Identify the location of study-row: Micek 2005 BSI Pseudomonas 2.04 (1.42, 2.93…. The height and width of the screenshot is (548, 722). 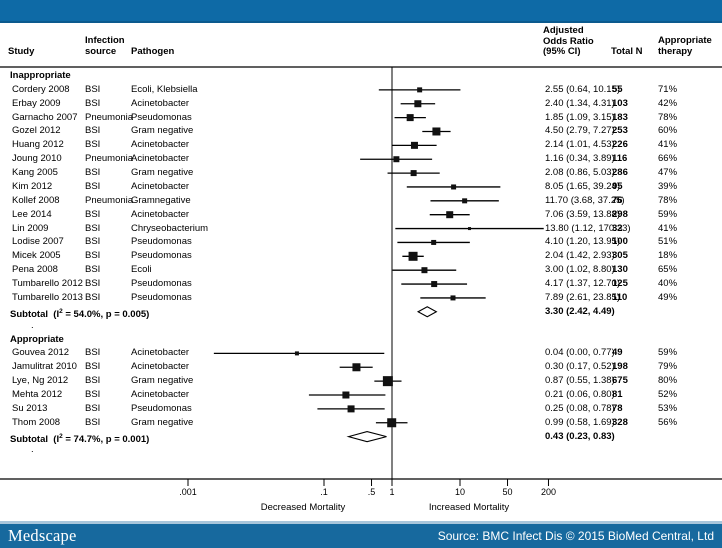
(361, 256).